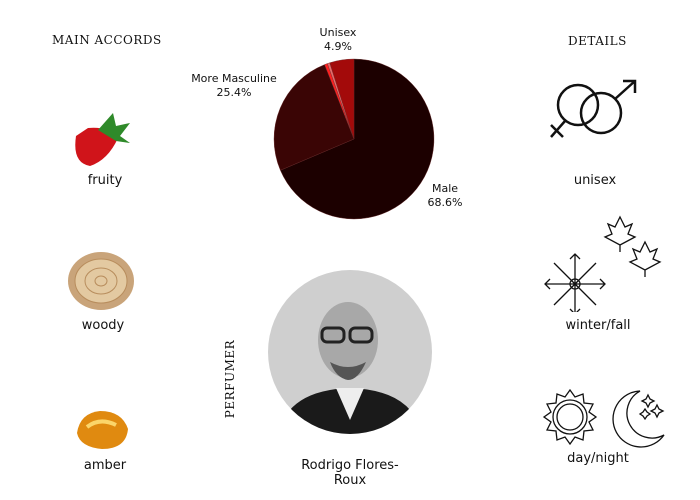  I want to click on gender-icon, so click(593, 108).